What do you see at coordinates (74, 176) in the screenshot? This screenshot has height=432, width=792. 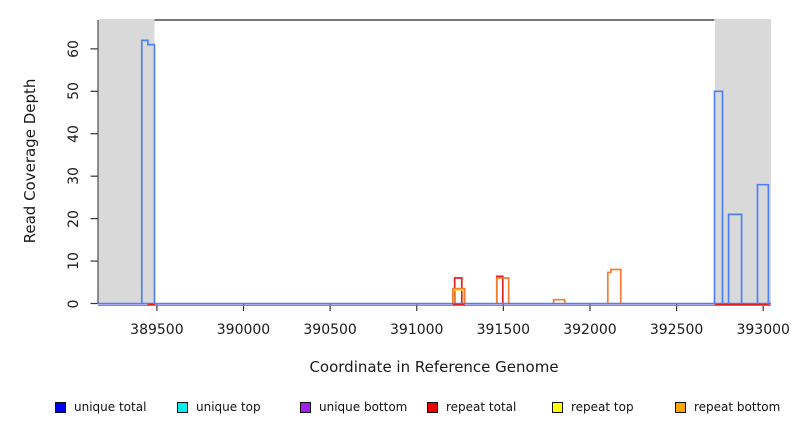 I see `y-tick-label: 30` at bounding box center [74, 176].